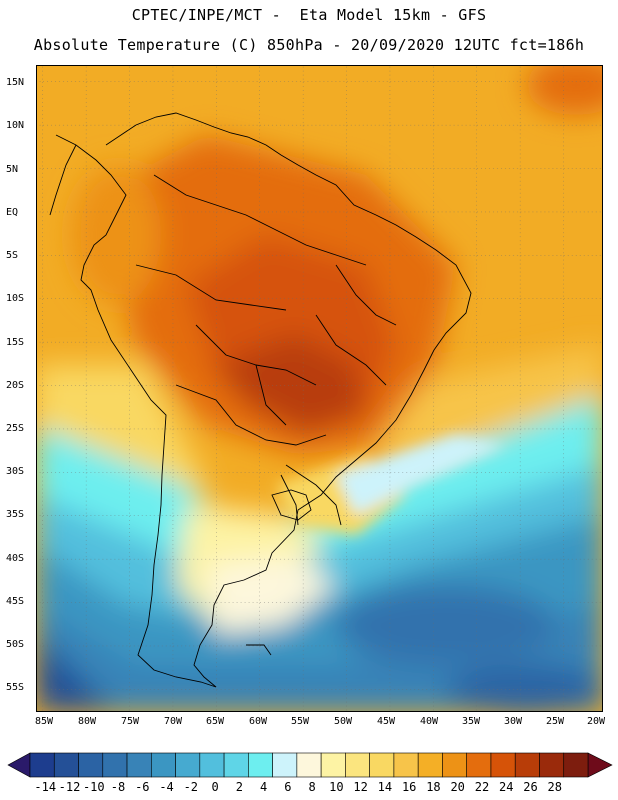 Image resolution: width=618 pixels, height=800 pixels. I want to click on lat-label-eq: EQ, so click(12, 212).